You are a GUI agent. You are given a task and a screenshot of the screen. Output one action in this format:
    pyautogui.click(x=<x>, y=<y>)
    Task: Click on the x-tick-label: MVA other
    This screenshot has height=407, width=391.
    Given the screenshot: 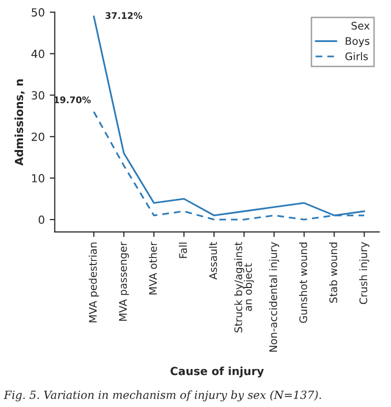 What is the action you would take?
    pyautogui.click(x=152, y=268)
    